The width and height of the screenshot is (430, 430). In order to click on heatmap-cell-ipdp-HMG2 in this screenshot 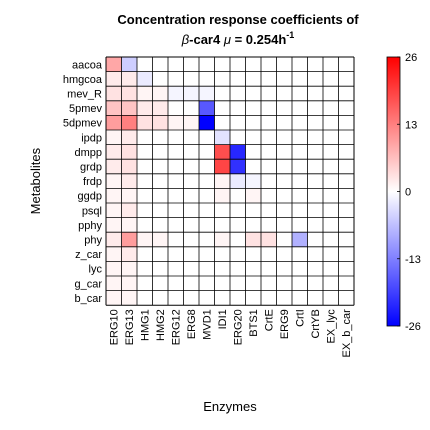, I will do `click(160, 137)`.